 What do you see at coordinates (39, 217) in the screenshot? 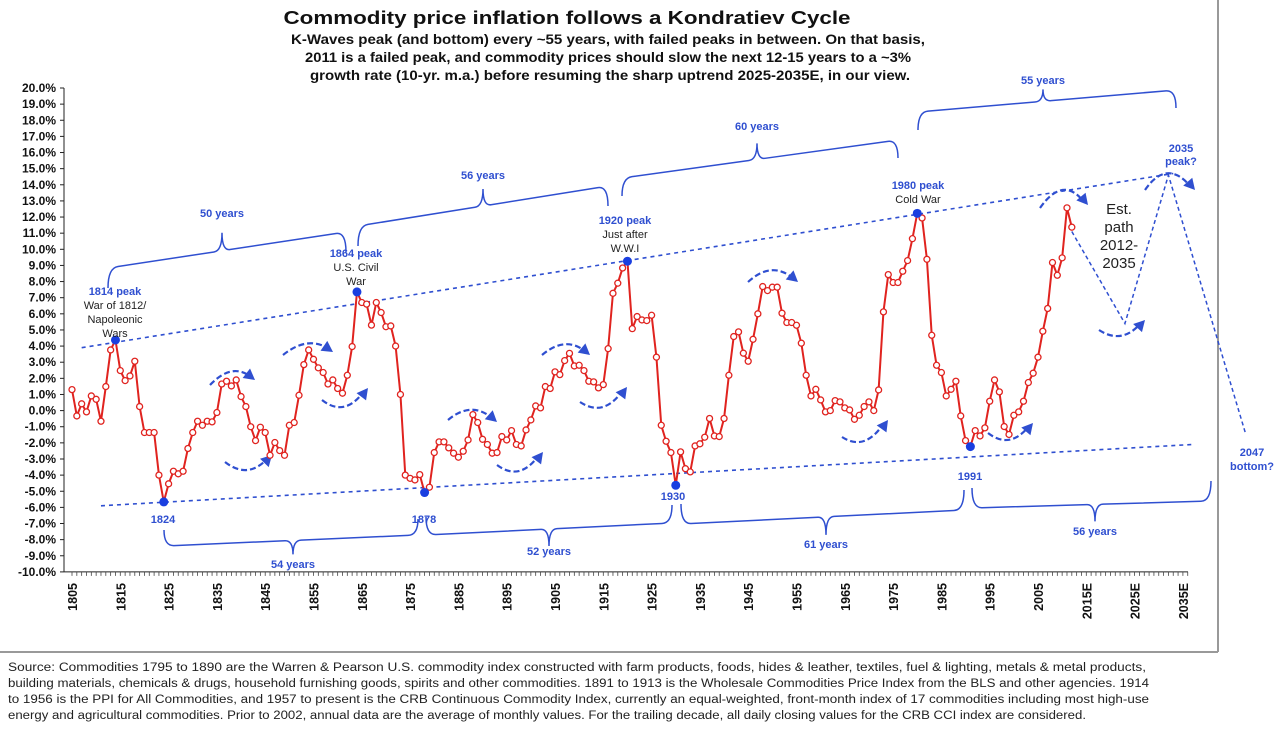
I see `y-tick-label: 12.0%` at bounding box center [39, 217].